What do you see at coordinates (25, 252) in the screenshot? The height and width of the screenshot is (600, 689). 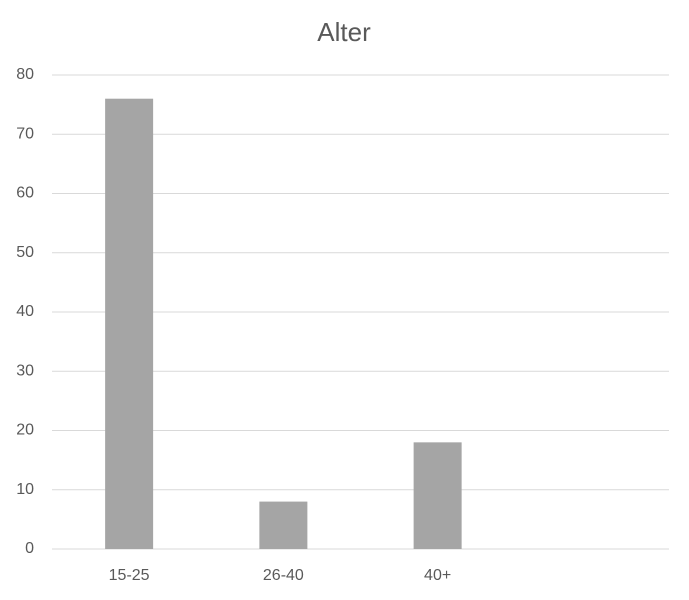 I see `y-tick-label: 50` at bounding box center [25, 252].